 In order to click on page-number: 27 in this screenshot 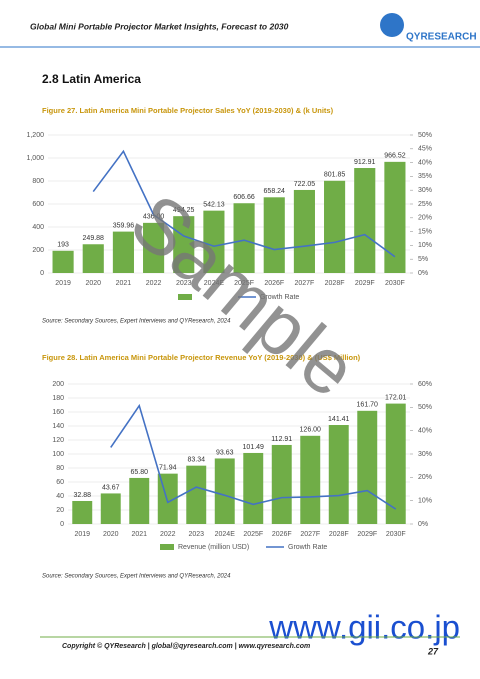, I will do `click(433, 651)`.